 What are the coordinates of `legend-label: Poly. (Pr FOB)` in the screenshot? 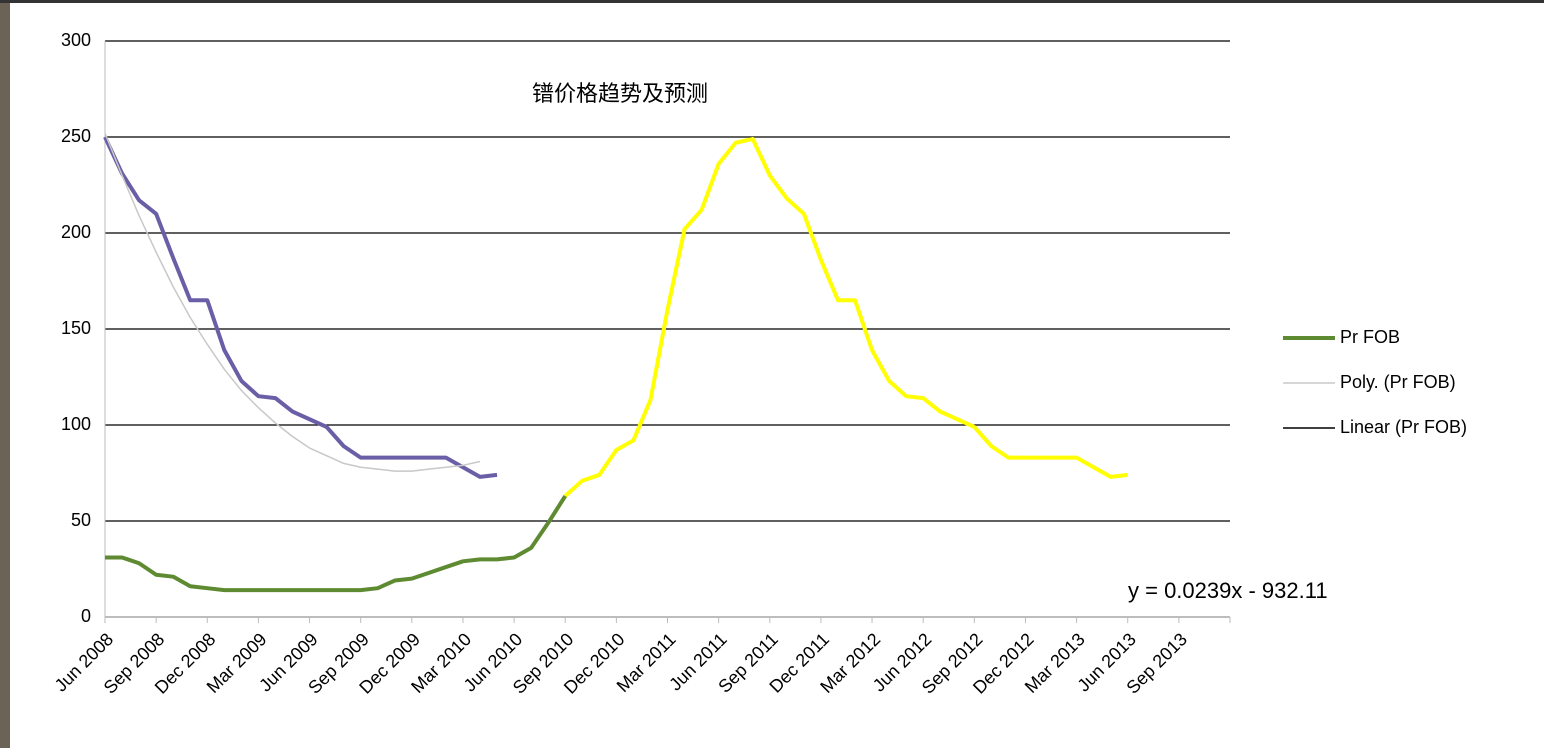 It's located at (1398, 382).